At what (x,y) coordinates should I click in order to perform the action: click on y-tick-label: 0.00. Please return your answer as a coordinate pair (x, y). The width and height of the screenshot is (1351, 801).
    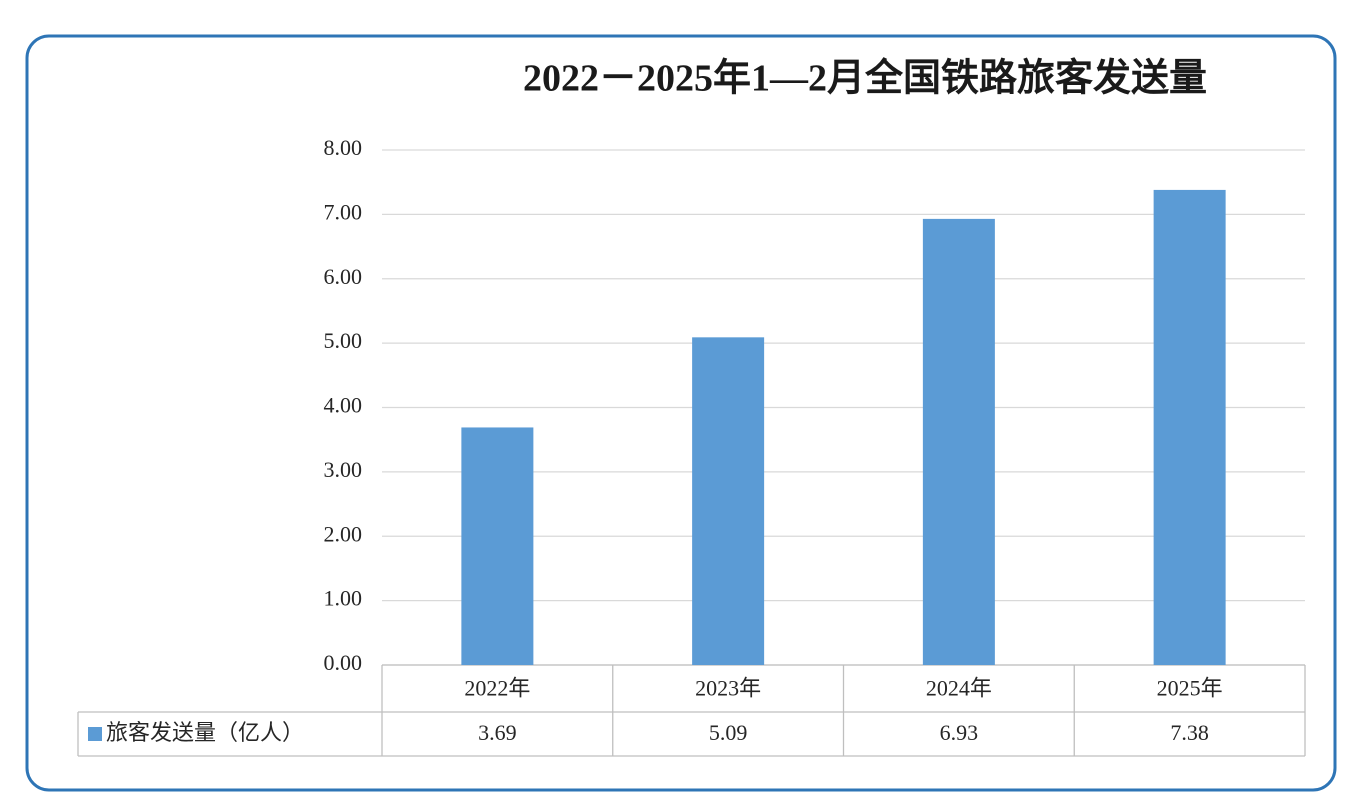
    Looking at the image, I should click on (343, 662).